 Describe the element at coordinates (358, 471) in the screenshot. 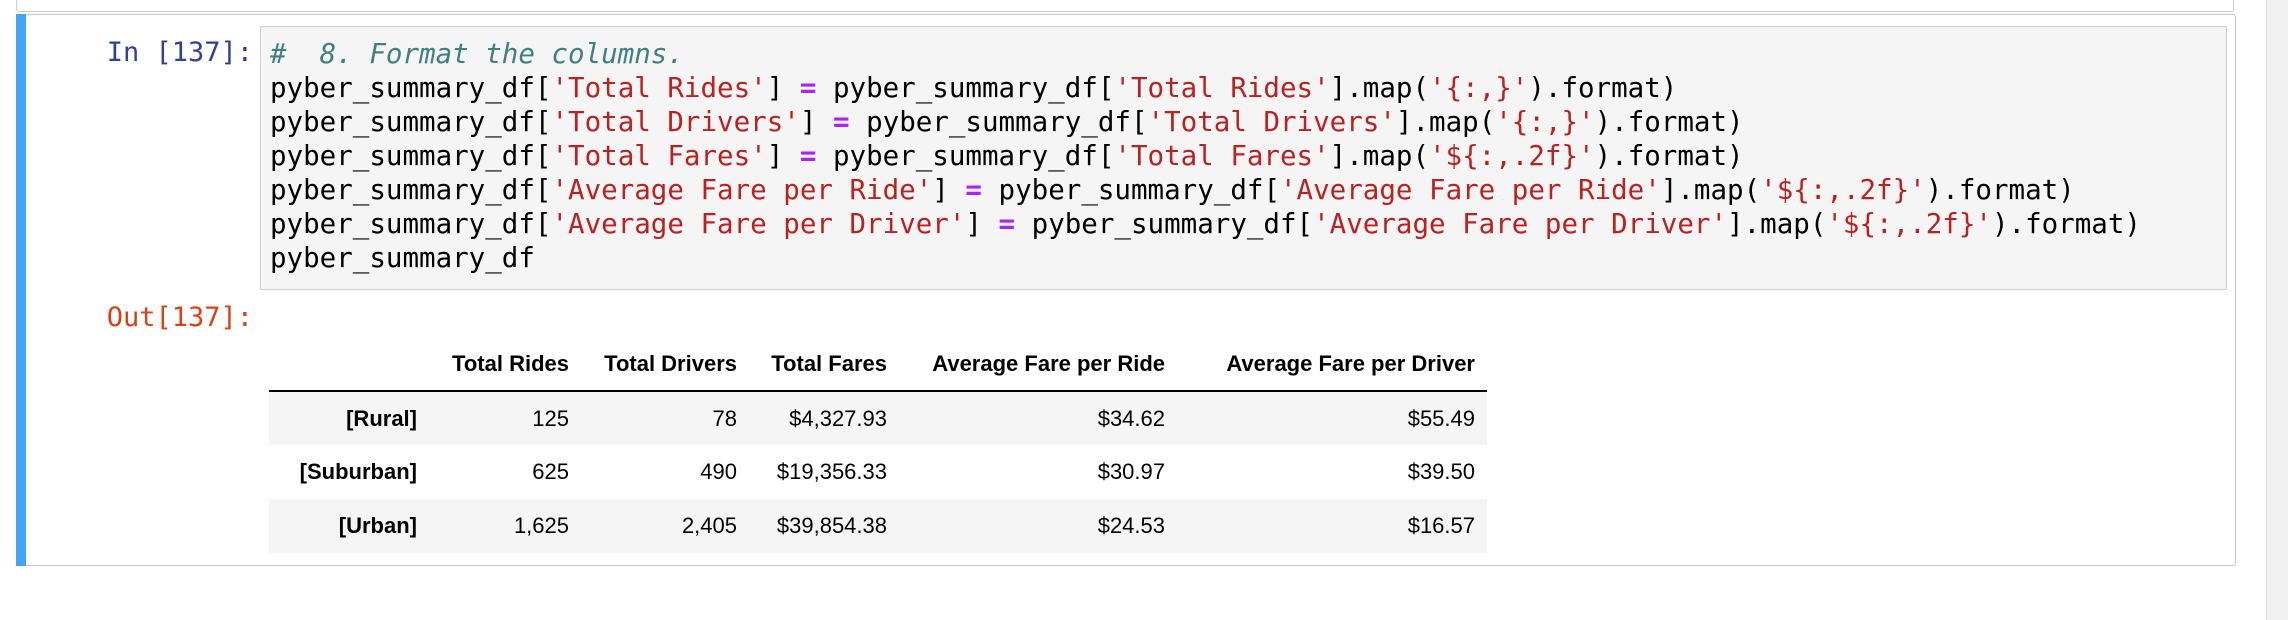

I see `row-index: [Suburban]` at that location.